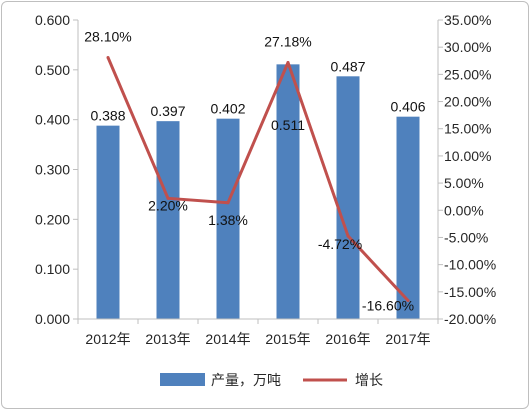 The width and height of the screenshot is (530, 410). What do you see at coordinates (257, 95) in the screenshot?
I see `bar-data-labels: 0.388 0.397 0.402 0.511 0.487 0.406` at bounding box center [257, 95].